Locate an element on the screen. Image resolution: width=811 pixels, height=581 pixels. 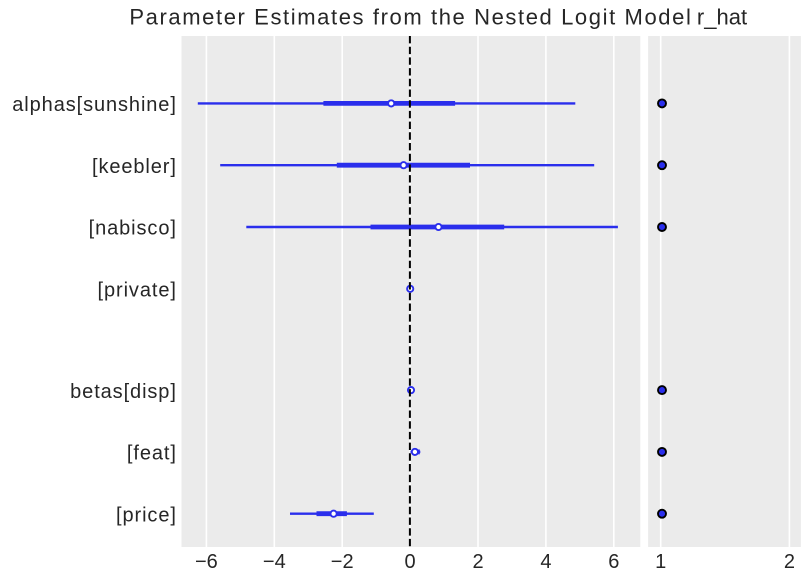
svg-text: 0 is located at coordinates (410, 562).